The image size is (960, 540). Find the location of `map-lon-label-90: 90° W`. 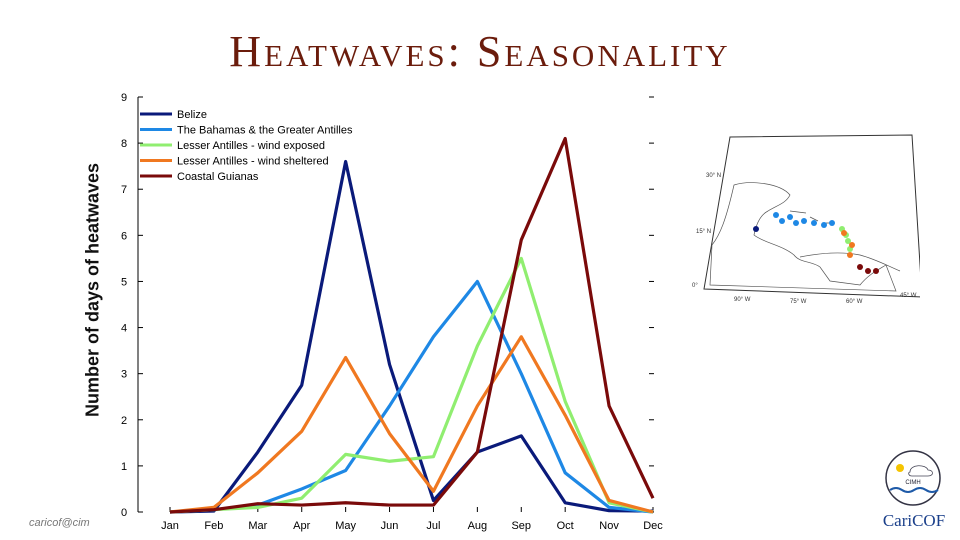

map-lon-label-90: 90° W is located at coordinates (742, 300).